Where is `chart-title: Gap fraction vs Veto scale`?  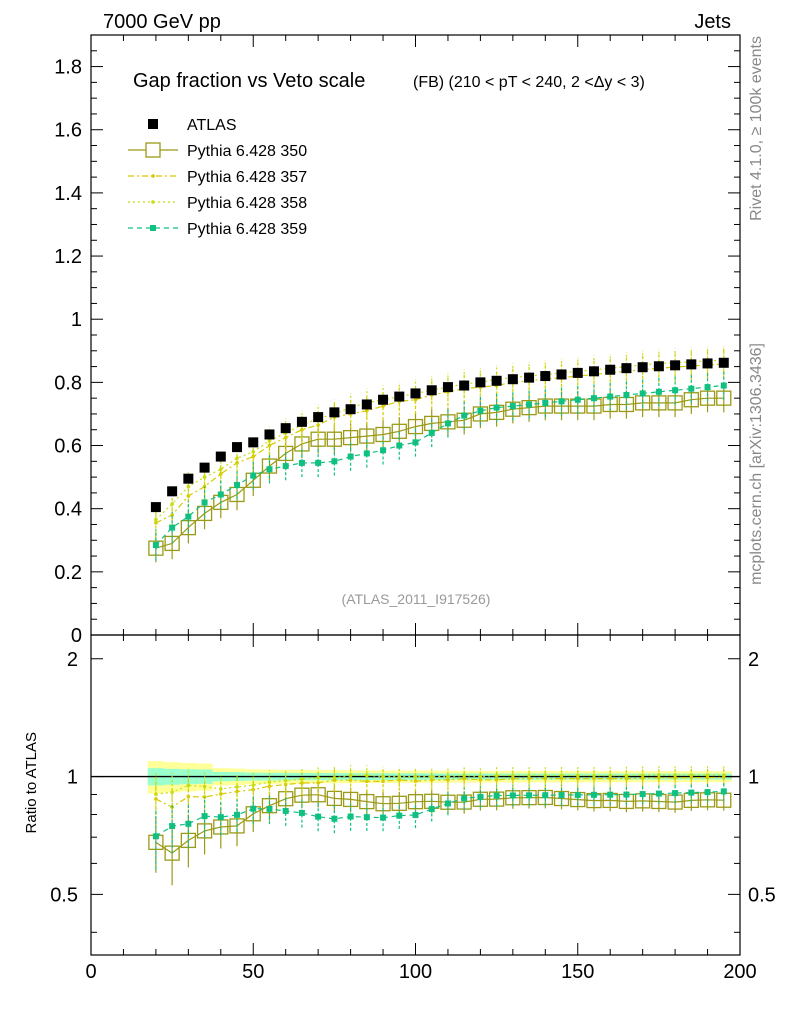
chart-title: Gap fraction vs Veto scale is located at coordinates (249, 81).